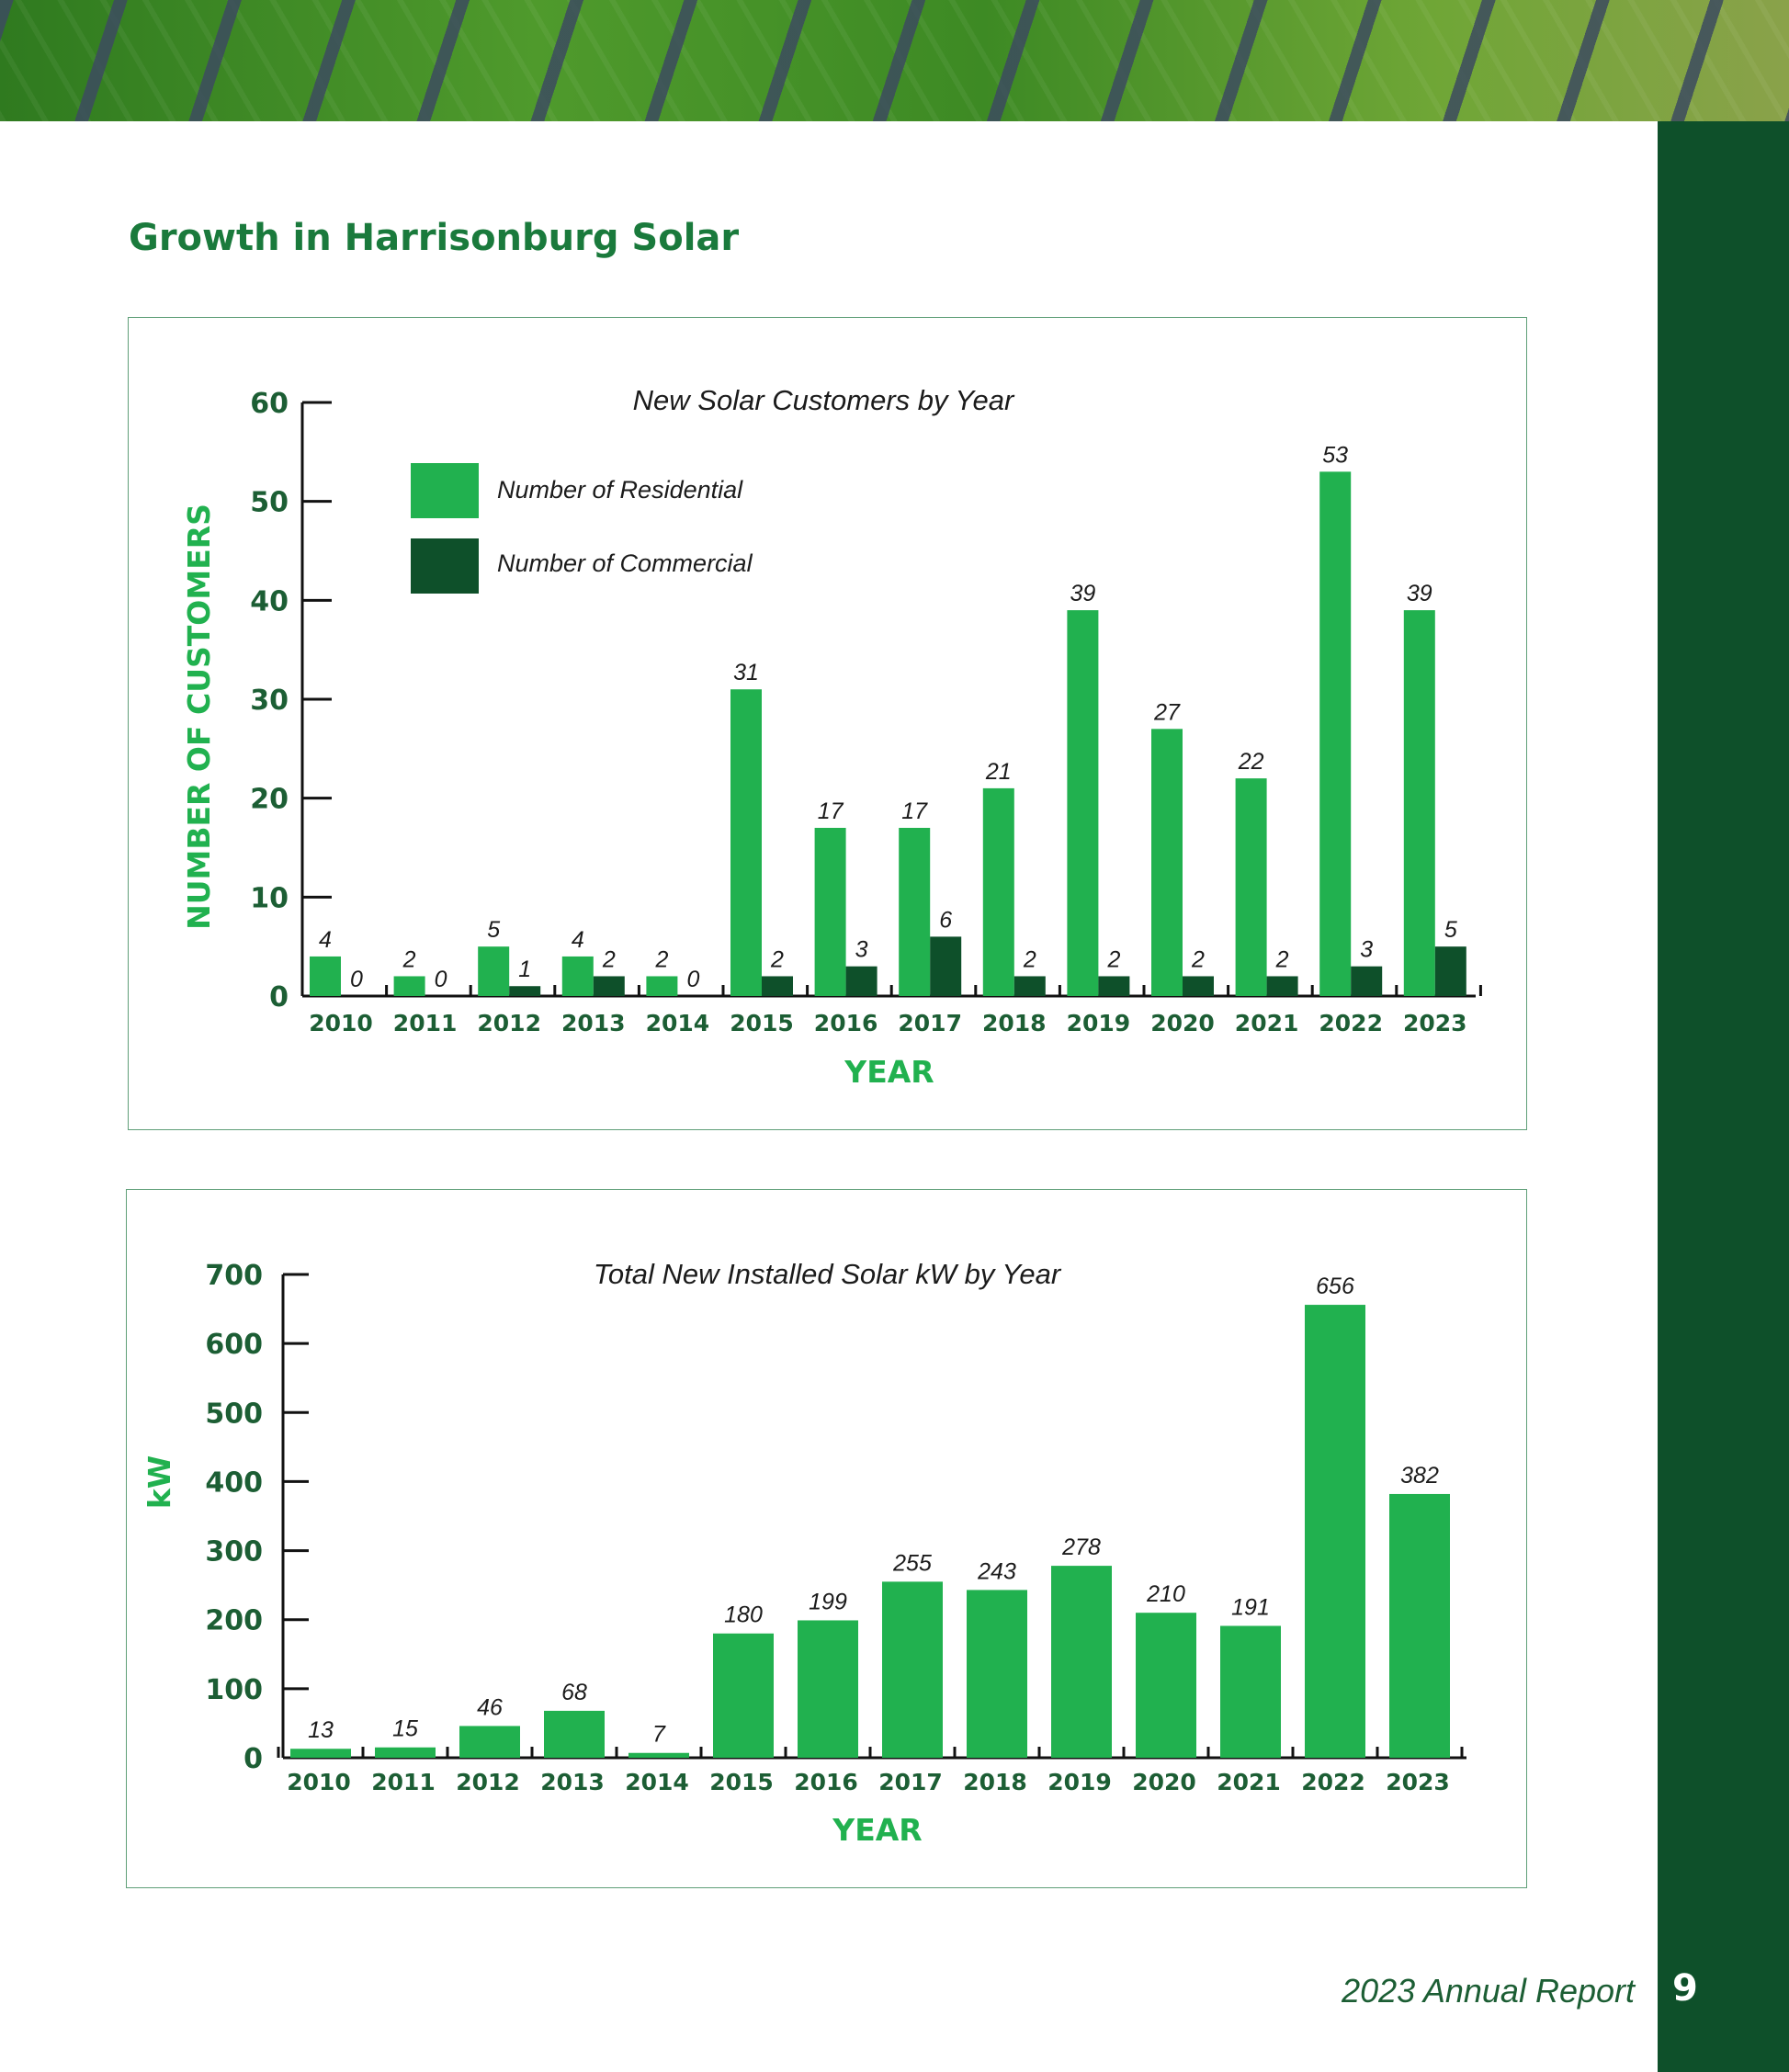  Describe the element at coordinates (1488, 1991) in the screenshot. I see `report-footer: 2023 Annual Report` at that location.